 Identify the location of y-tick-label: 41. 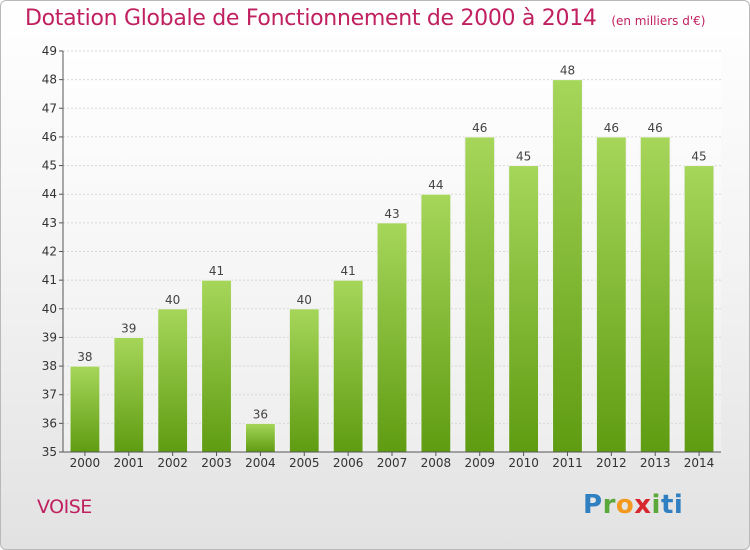
(49, 280).